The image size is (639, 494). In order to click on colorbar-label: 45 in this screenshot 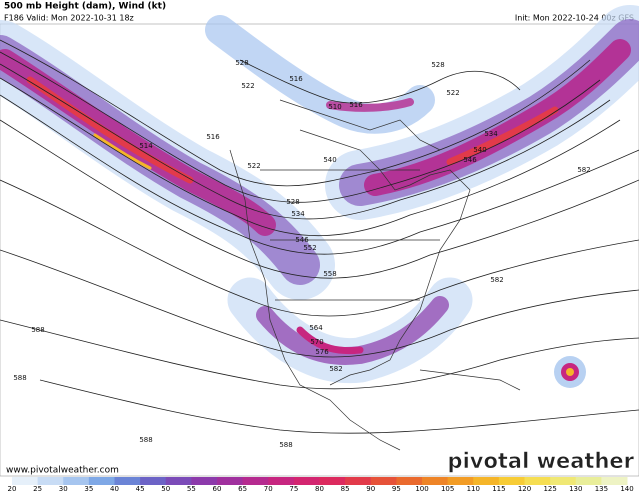, I will do `click(140, 489)`.